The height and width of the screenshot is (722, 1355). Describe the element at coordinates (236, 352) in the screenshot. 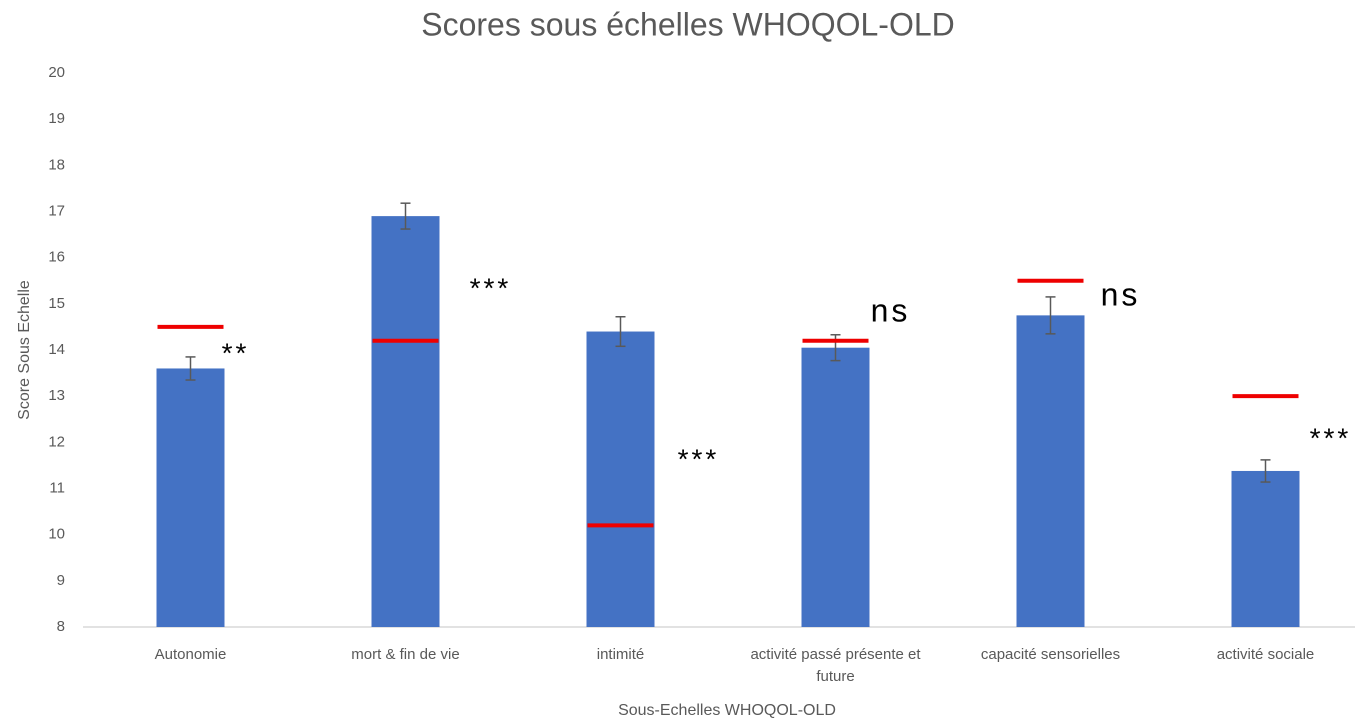

I see `significance-label: **` at that location.